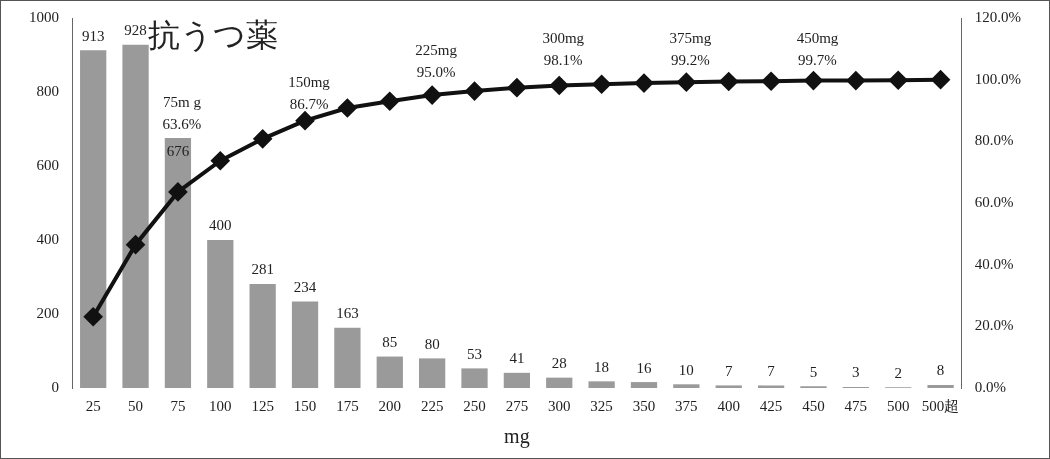 The image size is (1050, 459). Describe the element at coordinates (994, 140) in the screenshot. I see `y2-tick-label: 80.0%` at that location.